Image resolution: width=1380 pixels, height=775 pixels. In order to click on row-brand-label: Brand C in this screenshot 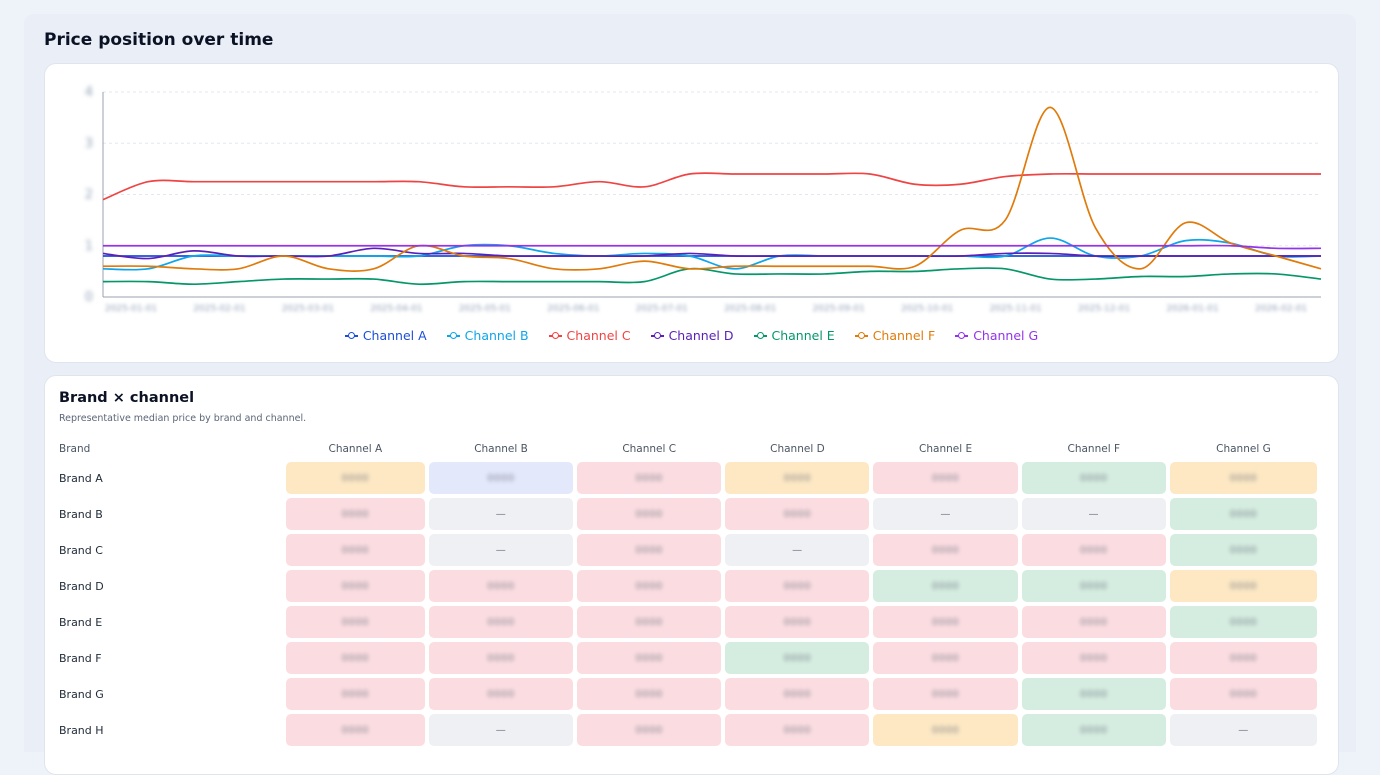, I will do `click(81, 550)`.